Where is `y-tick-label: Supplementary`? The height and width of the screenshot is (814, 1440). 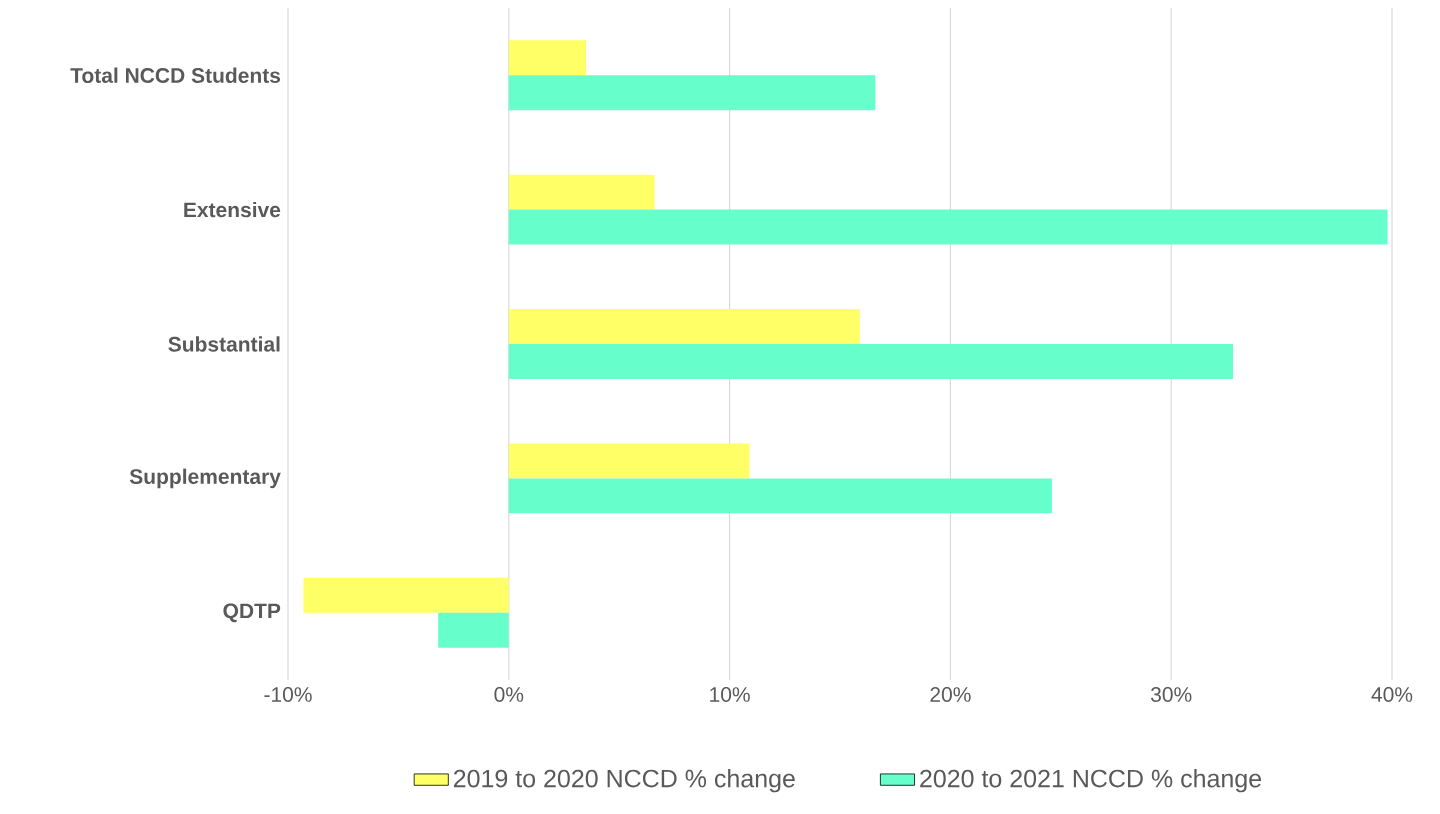 y-tick-label: Supplementary is located at coordinates (205, 478).